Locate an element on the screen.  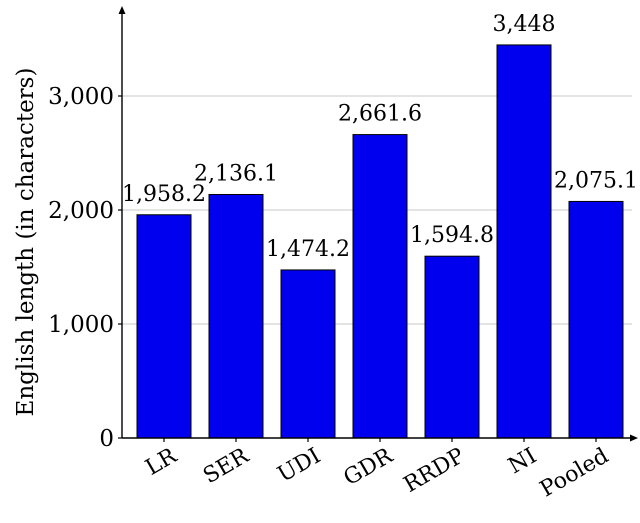
category-label: GDR is located at coordinates (369, 467).